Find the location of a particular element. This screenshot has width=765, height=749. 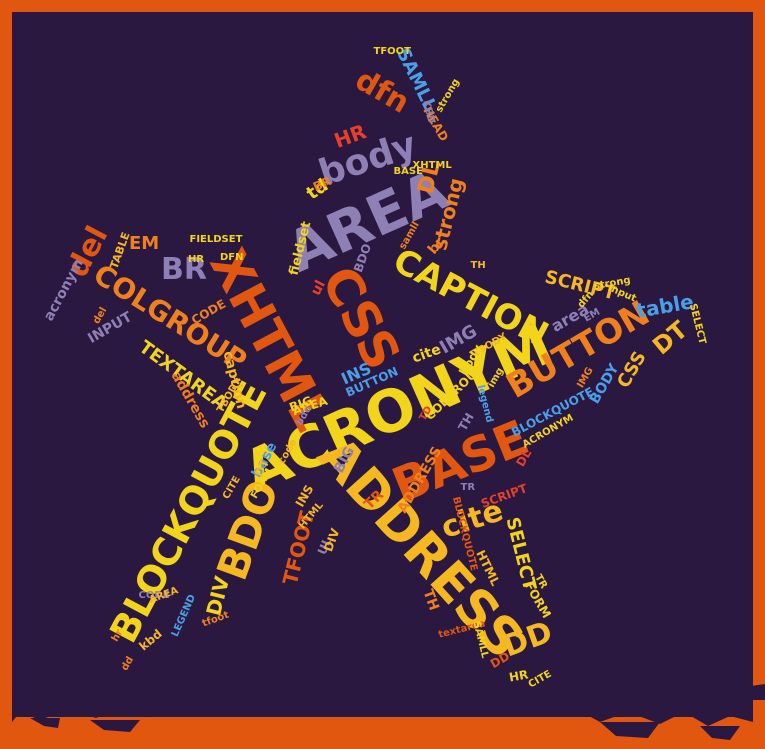

cloud-word: FIELDSET is located at coordinates (216, 239).